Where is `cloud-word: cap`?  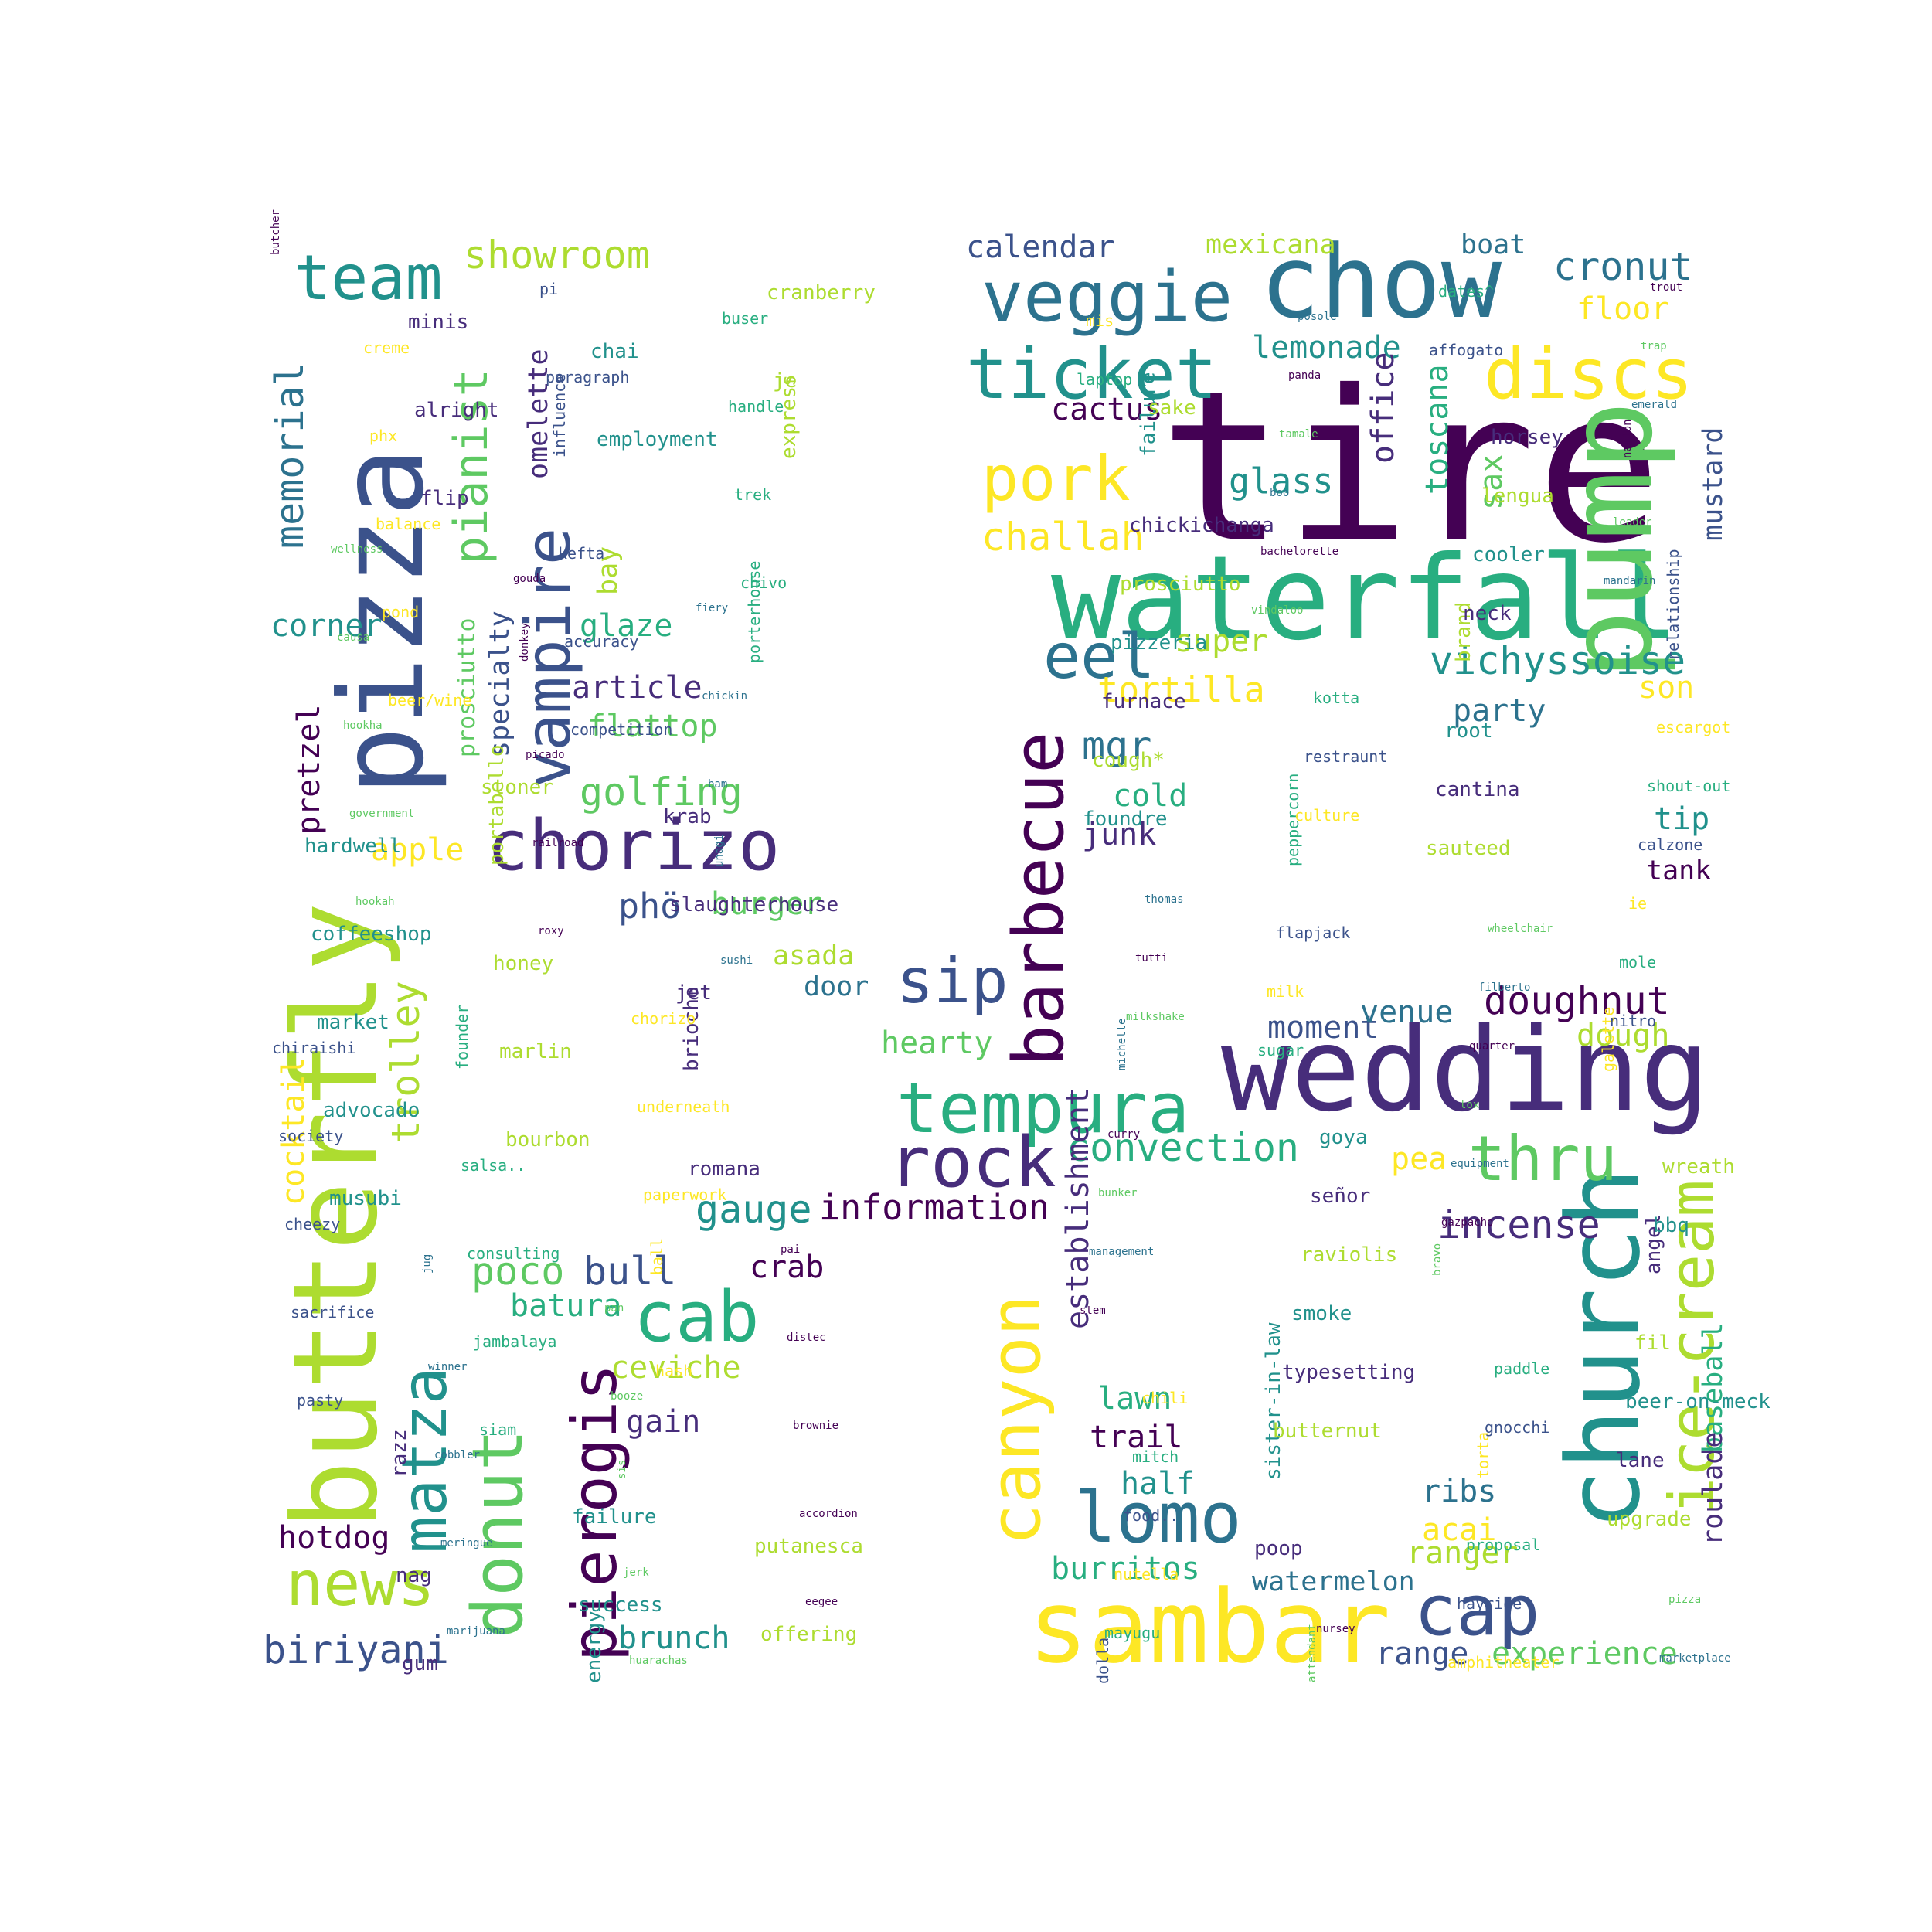
cloud-word: cap is located at coordinates (1477, 1611).